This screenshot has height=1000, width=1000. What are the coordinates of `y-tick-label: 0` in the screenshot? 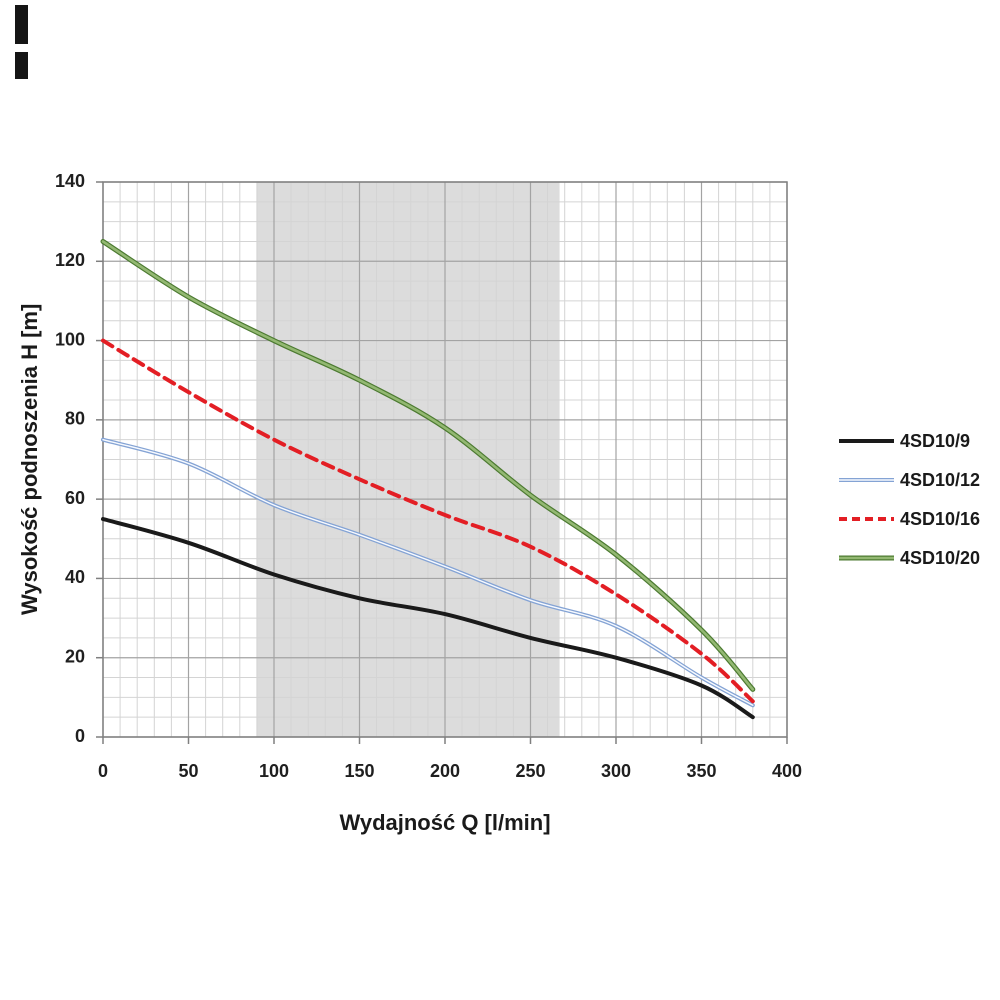 It's located at (80, 736).